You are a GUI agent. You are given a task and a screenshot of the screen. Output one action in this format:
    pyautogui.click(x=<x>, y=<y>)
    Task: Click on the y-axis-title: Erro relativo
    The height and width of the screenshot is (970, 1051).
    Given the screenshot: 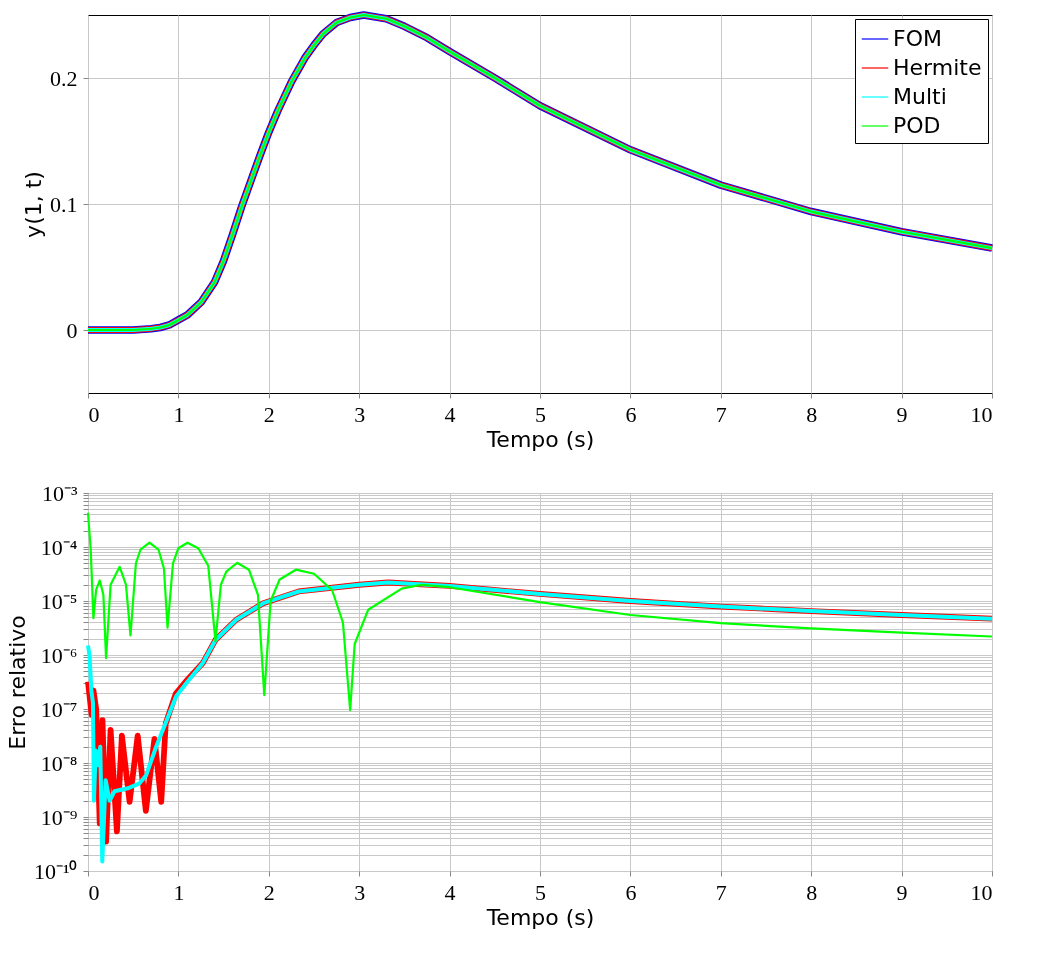 What is the action you would take?
    pyautogui.click(x=17, y=682)
    